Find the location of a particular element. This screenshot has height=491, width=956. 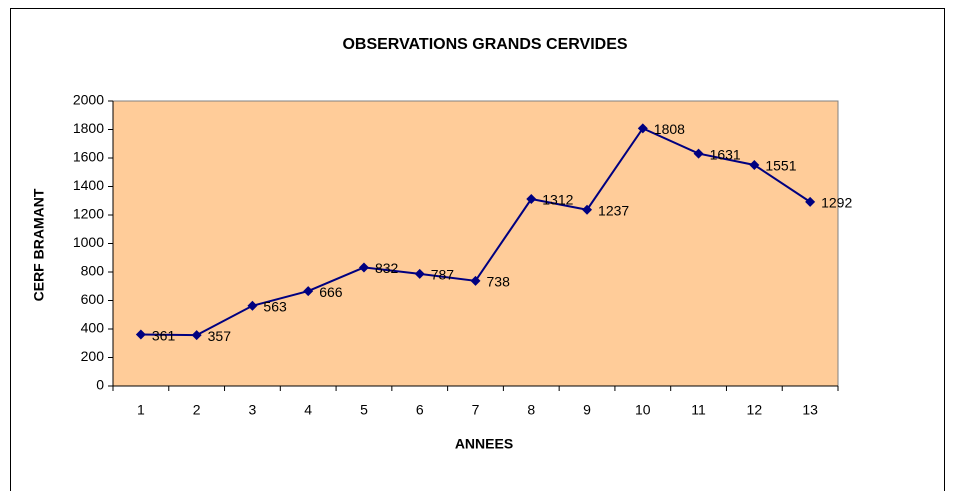

y-tick-label: 400 is located at coordinates (93, 328).